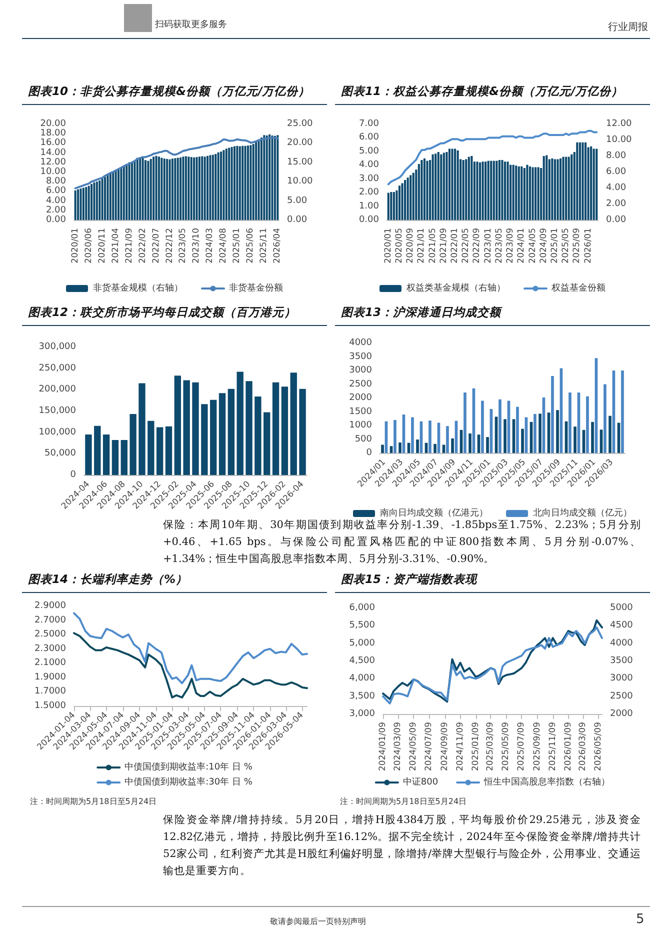 This screenshot has width=662, height=936. What do you see at coordinates (434, 513) in the screenshot?
I see `legend-label: 南向日均成交额（亿港元）` at bounding box center [434, 513].